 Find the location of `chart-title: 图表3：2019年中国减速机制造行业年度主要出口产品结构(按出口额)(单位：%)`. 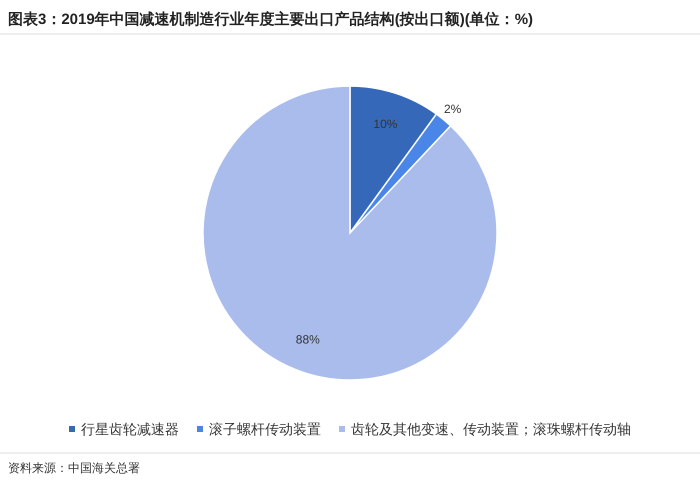

chart-title: 图表3：2019年中国减速机制造行业年度主要出口产品结构(按出口额)(单位：%) is located at coordinates (271, 19).